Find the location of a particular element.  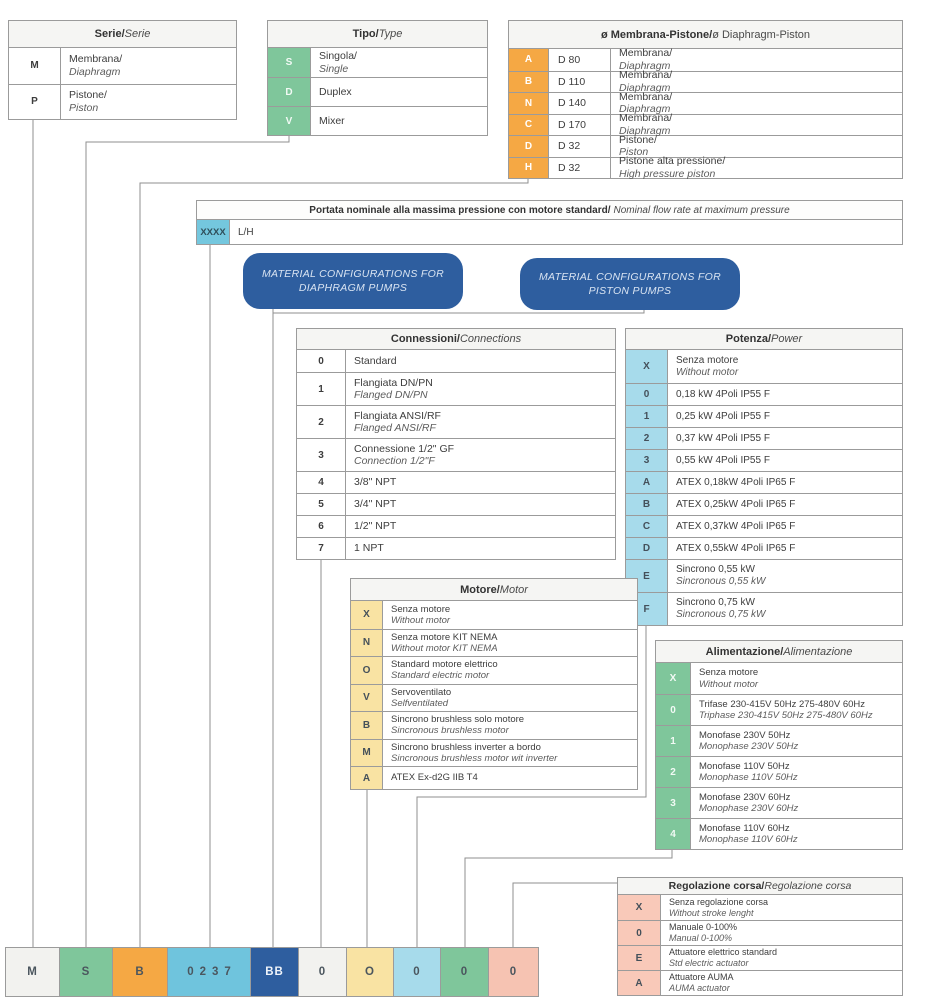

row-description: ATEX Ex-d2G IIB T4 is located at coordinates (510, 778).